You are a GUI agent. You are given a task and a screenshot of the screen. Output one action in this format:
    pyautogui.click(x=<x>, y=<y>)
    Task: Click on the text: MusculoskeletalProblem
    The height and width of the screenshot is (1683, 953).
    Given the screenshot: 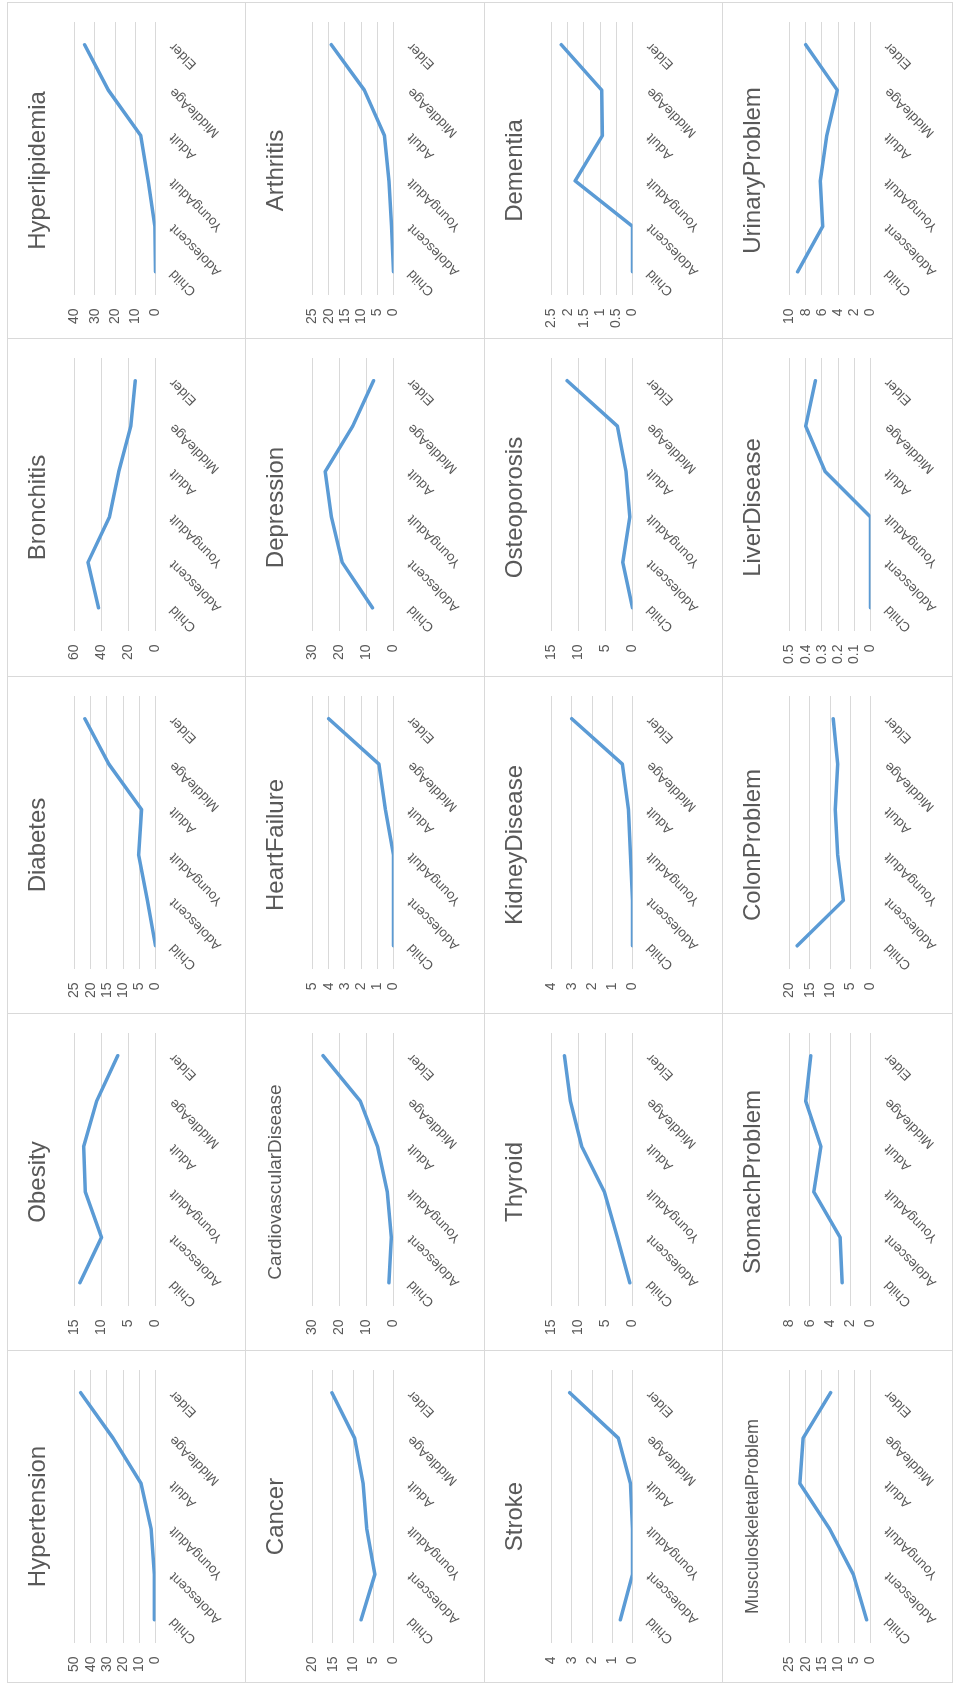 What is the action you would take?
    pyautogui.click(x=751, y=1516)
    